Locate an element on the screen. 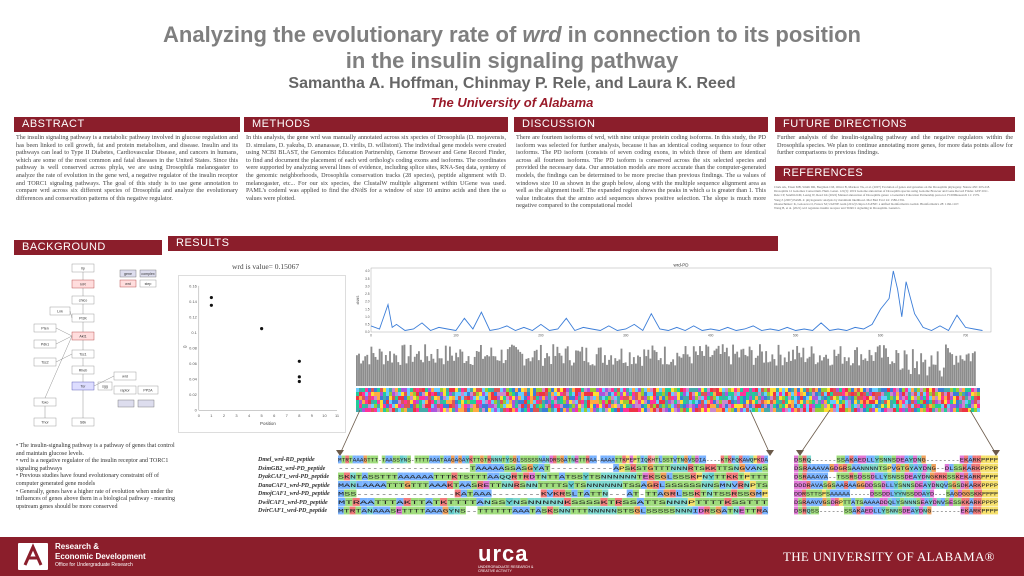  y-tick-label: 0.0 is located at coordinates (367, 332).